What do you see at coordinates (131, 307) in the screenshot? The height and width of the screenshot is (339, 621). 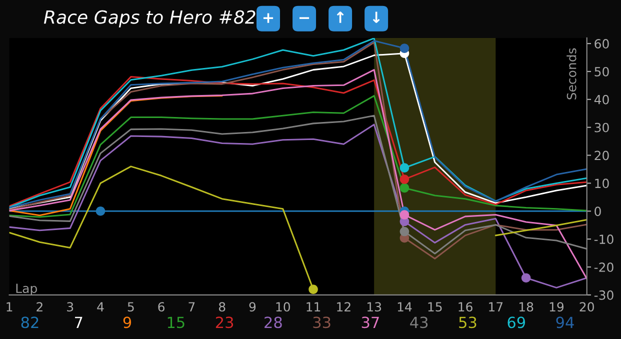 I see `x-tick-label: 5` at bounding box center [131, 307].